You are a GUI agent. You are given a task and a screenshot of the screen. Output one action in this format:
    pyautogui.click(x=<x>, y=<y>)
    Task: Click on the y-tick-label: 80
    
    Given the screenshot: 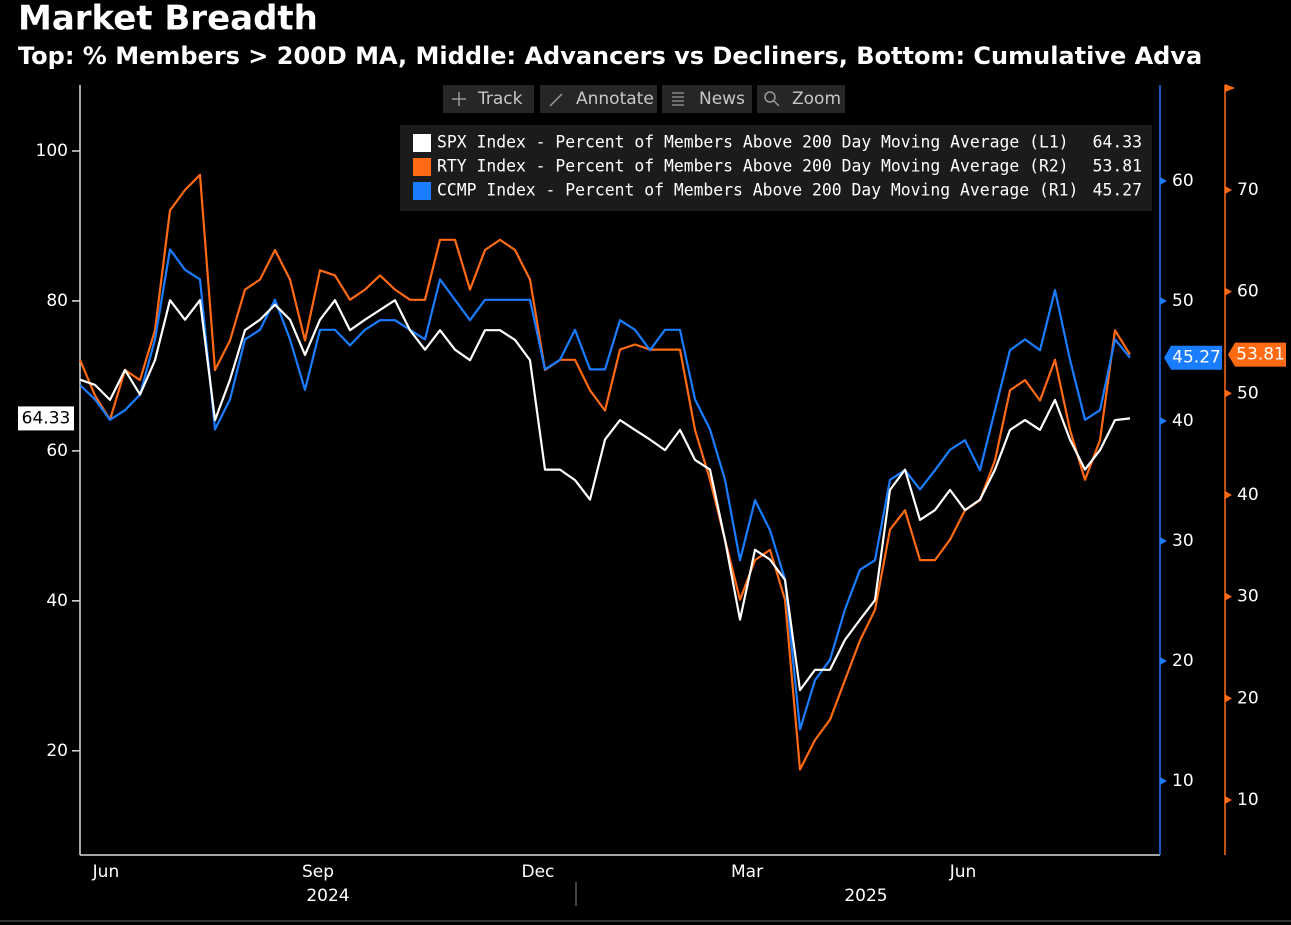 What is the action you would take?
    pyautogui.click(x=57, y=301)
    